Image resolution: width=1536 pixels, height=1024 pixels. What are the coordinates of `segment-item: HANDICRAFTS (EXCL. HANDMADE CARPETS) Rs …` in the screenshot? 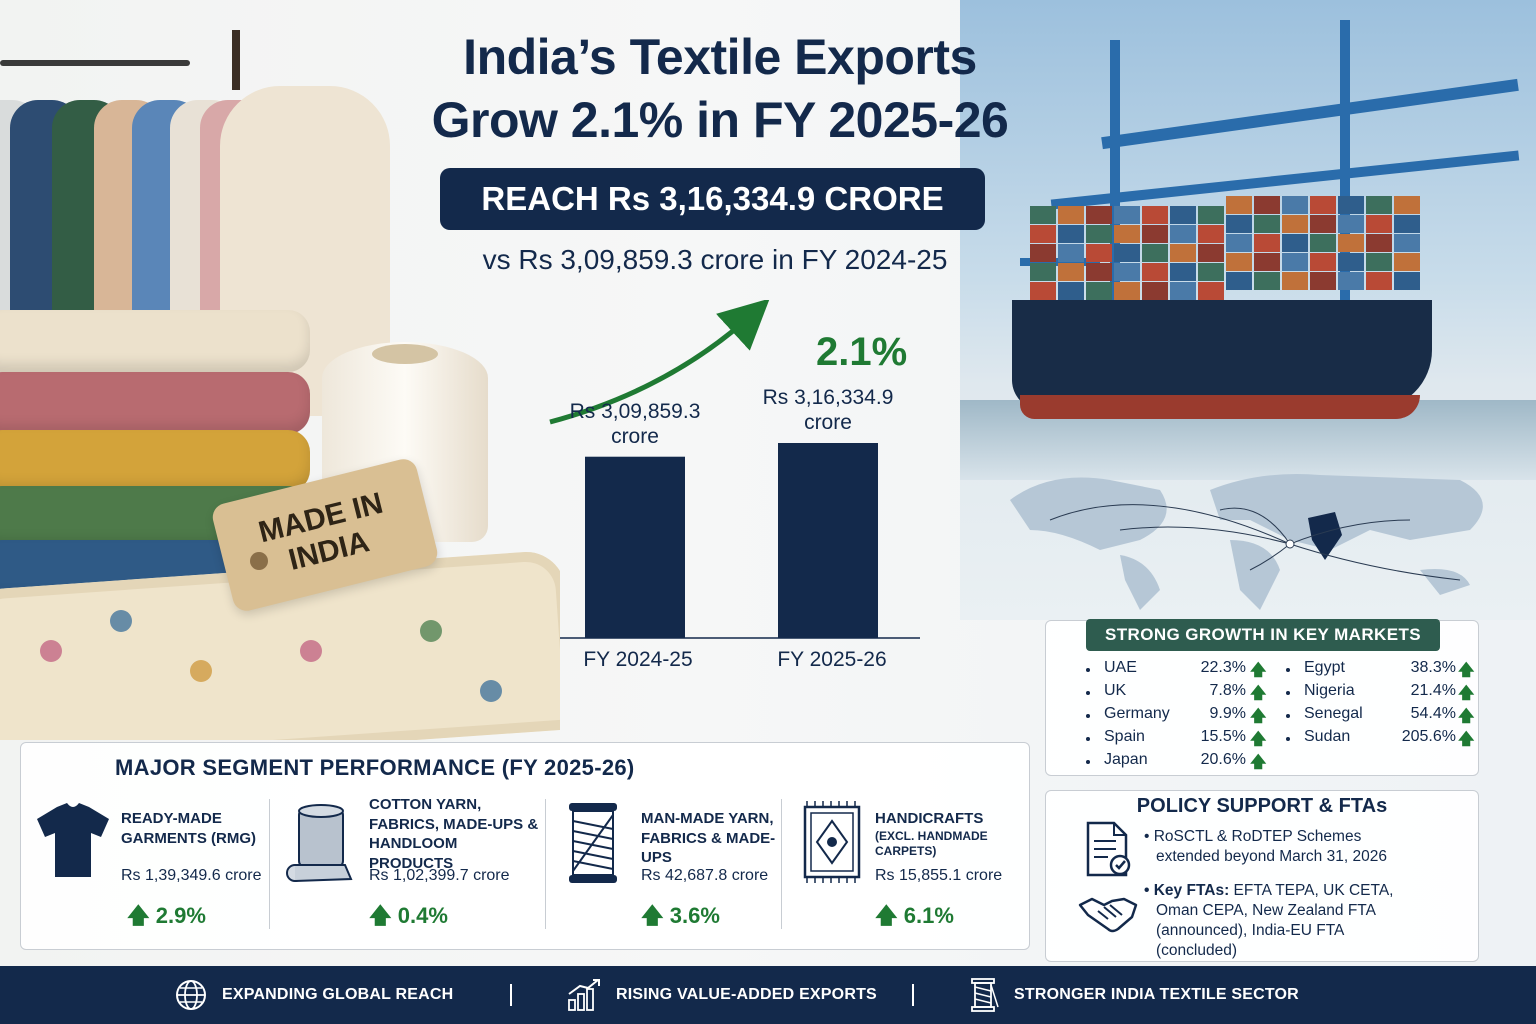 It's located at (912, 865).